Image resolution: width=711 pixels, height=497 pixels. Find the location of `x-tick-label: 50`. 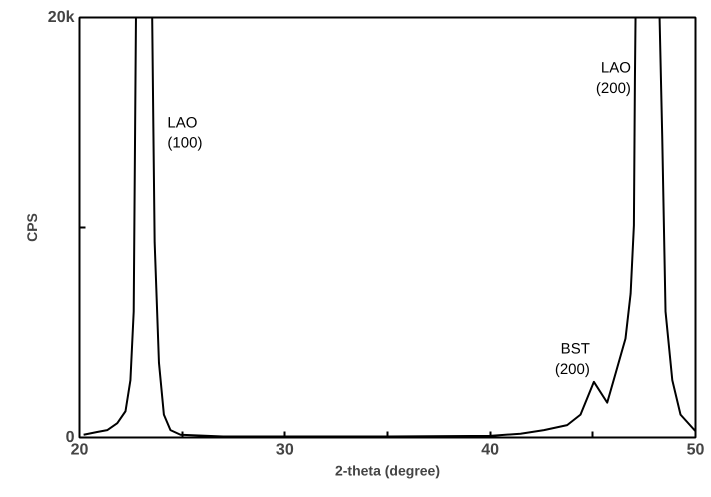

x-tick-label: 50 is located at coordinates (695, 450).